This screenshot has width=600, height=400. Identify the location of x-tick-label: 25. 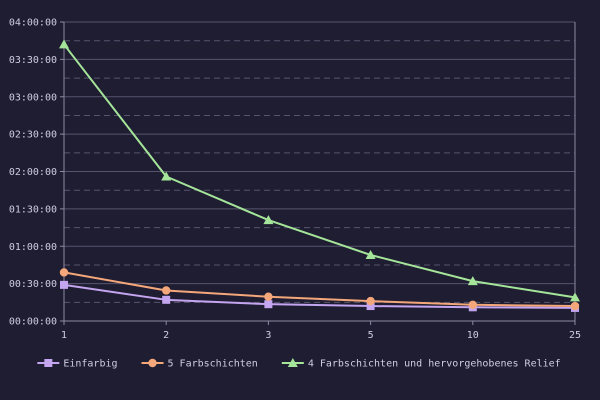
(575, 335).